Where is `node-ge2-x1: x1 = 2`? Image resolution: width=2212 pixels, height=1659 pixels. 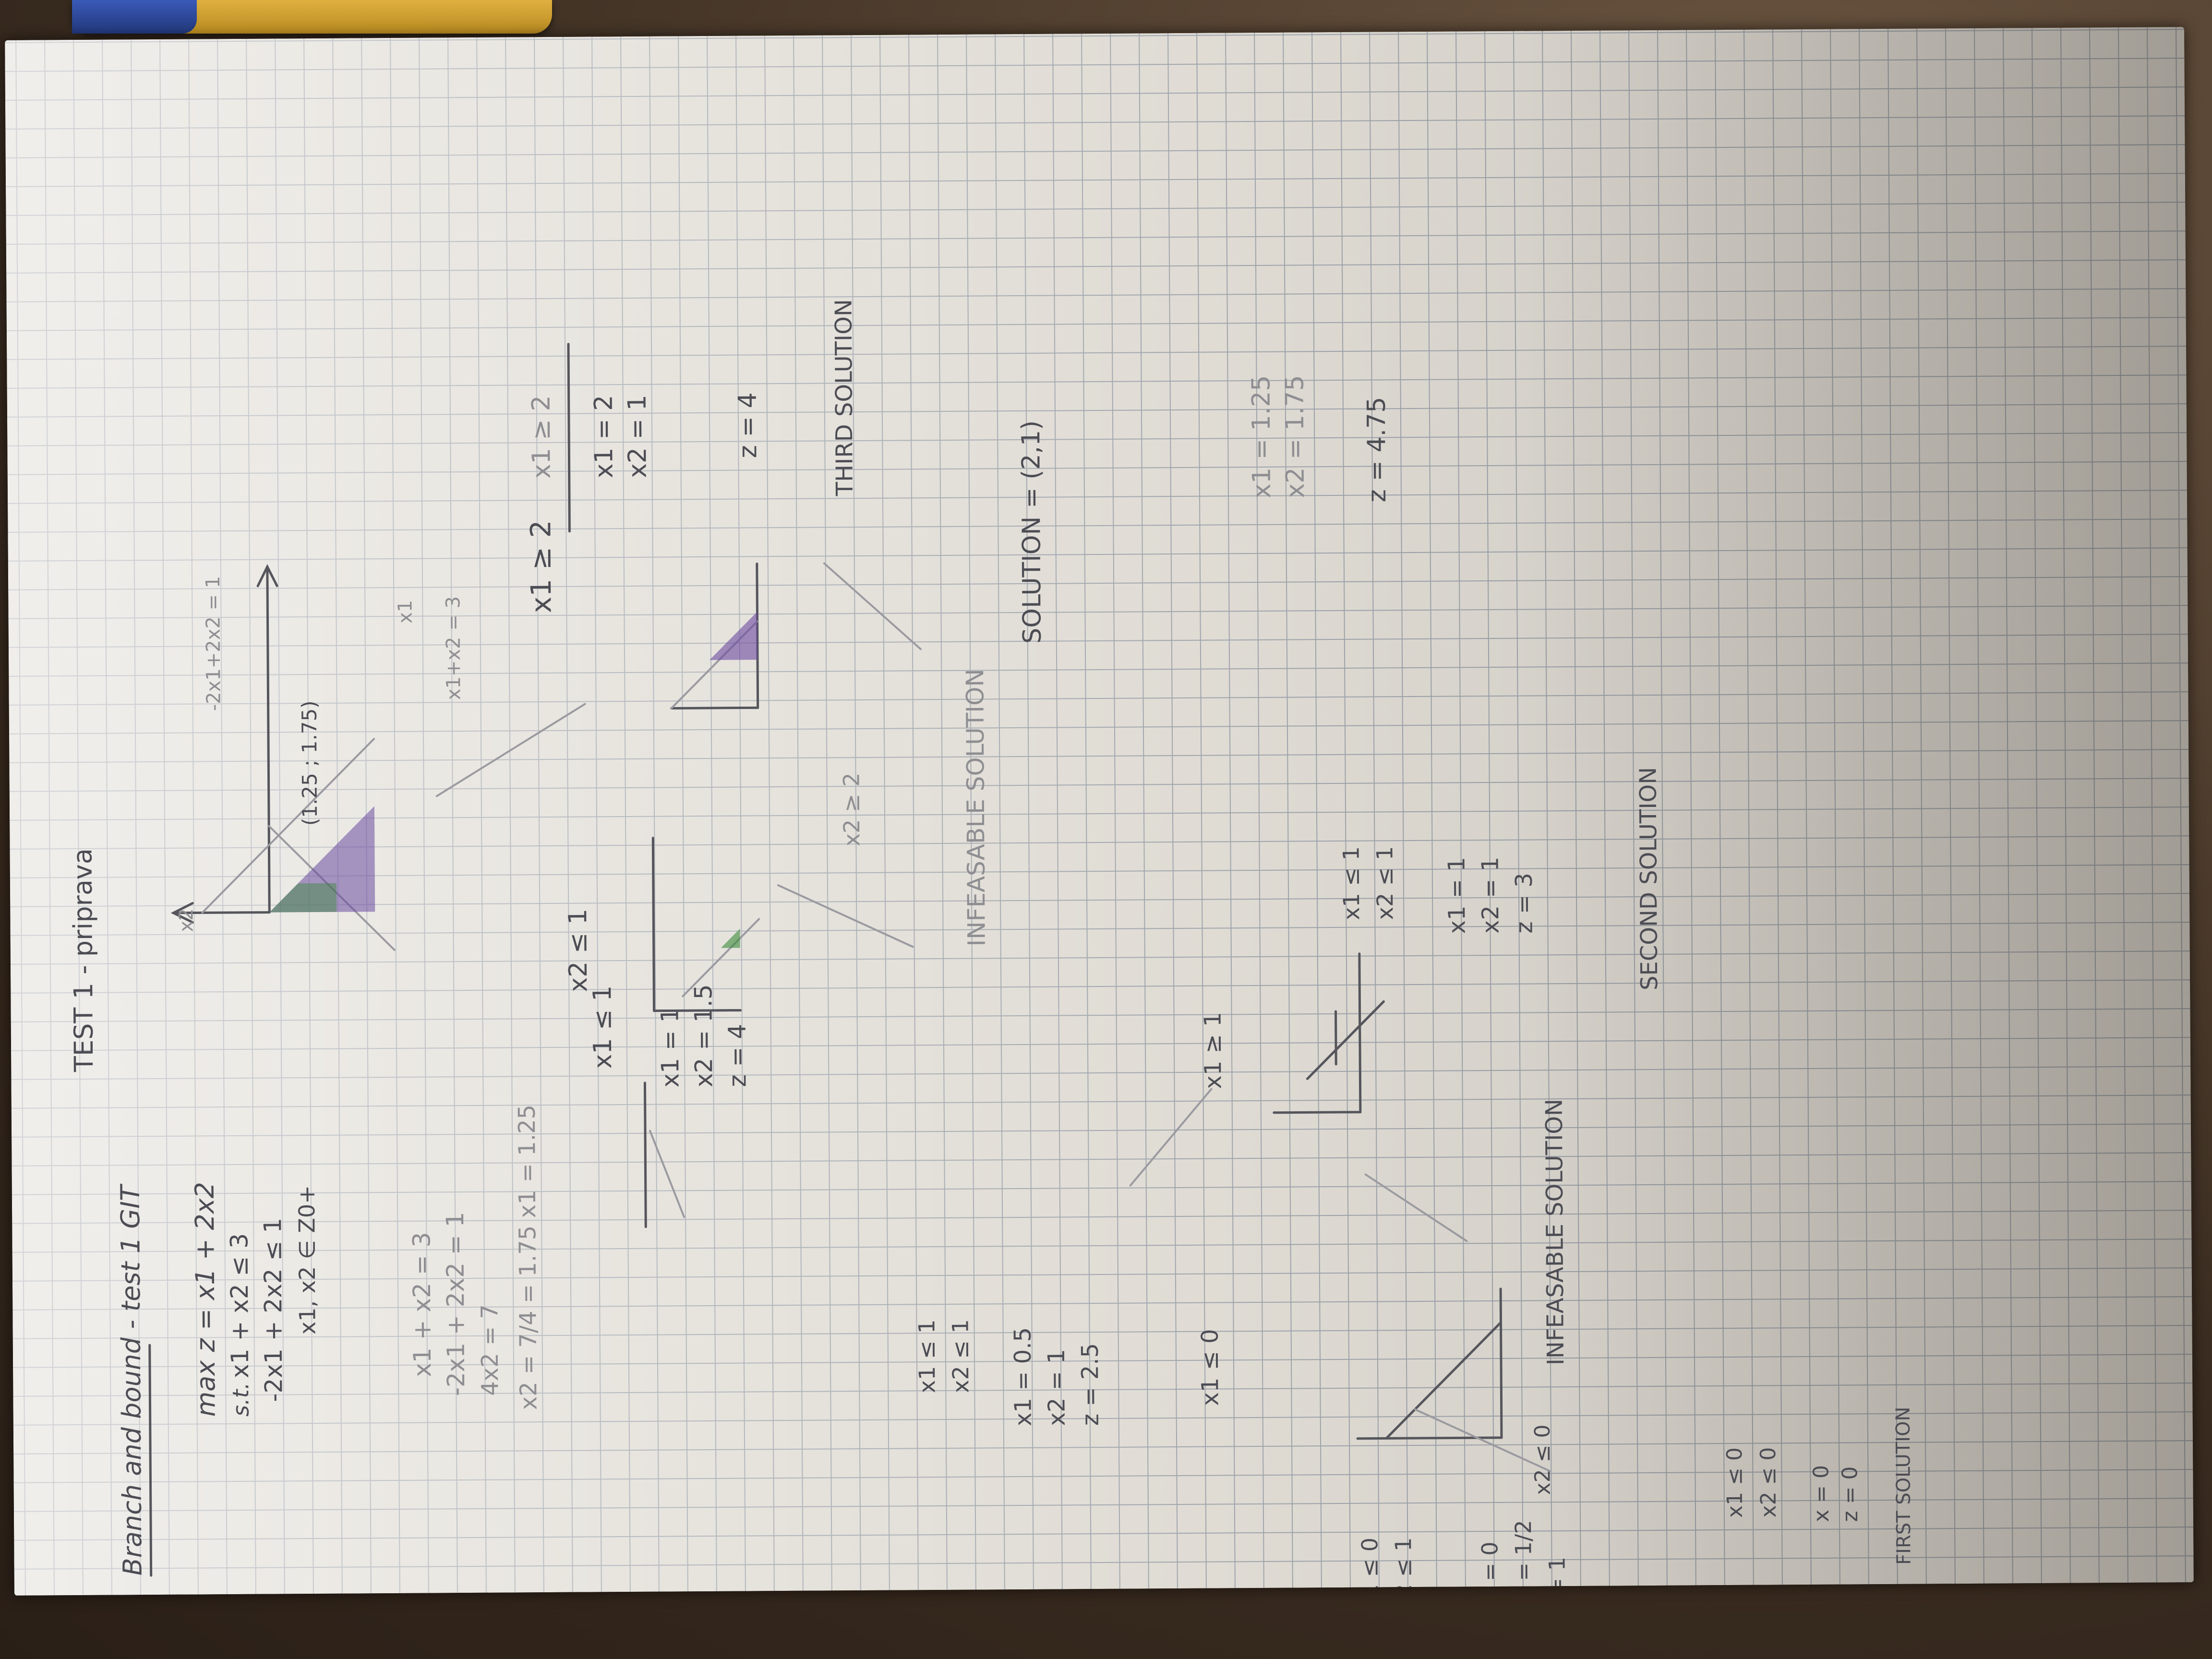 node-ge2-x1: x1 = 2 is located at coordinates (604, 437).